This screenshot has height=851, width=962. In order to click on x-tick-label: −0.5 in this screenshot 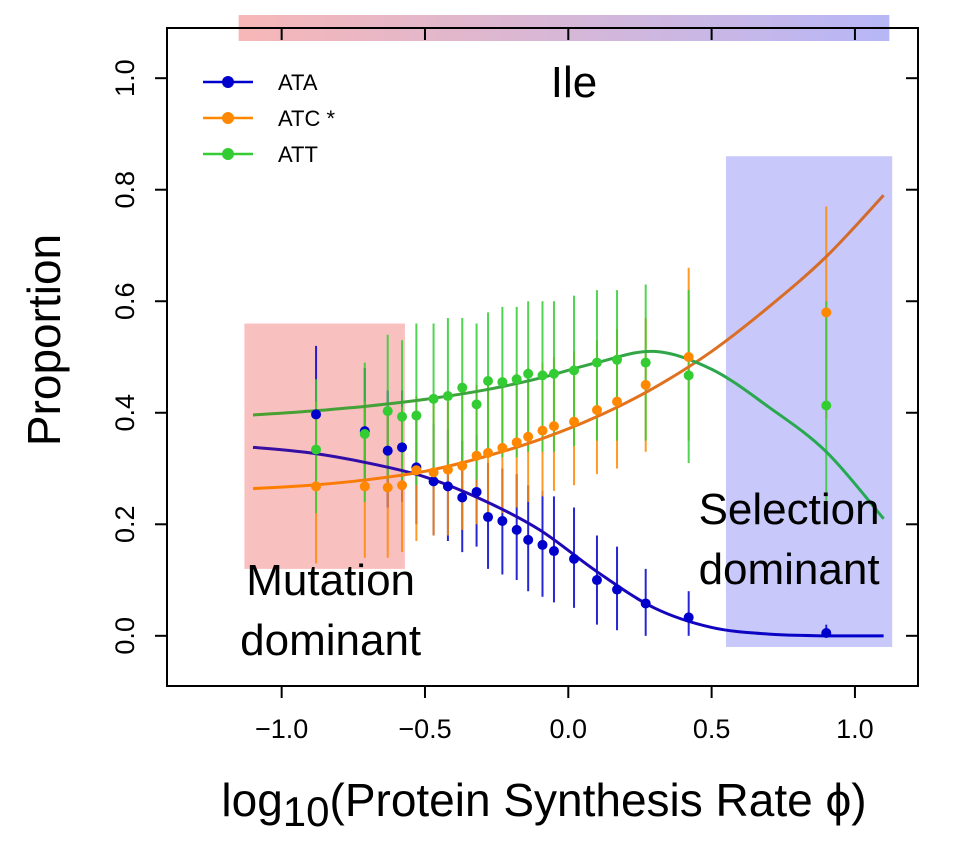, I will do `click(424, 729)`.